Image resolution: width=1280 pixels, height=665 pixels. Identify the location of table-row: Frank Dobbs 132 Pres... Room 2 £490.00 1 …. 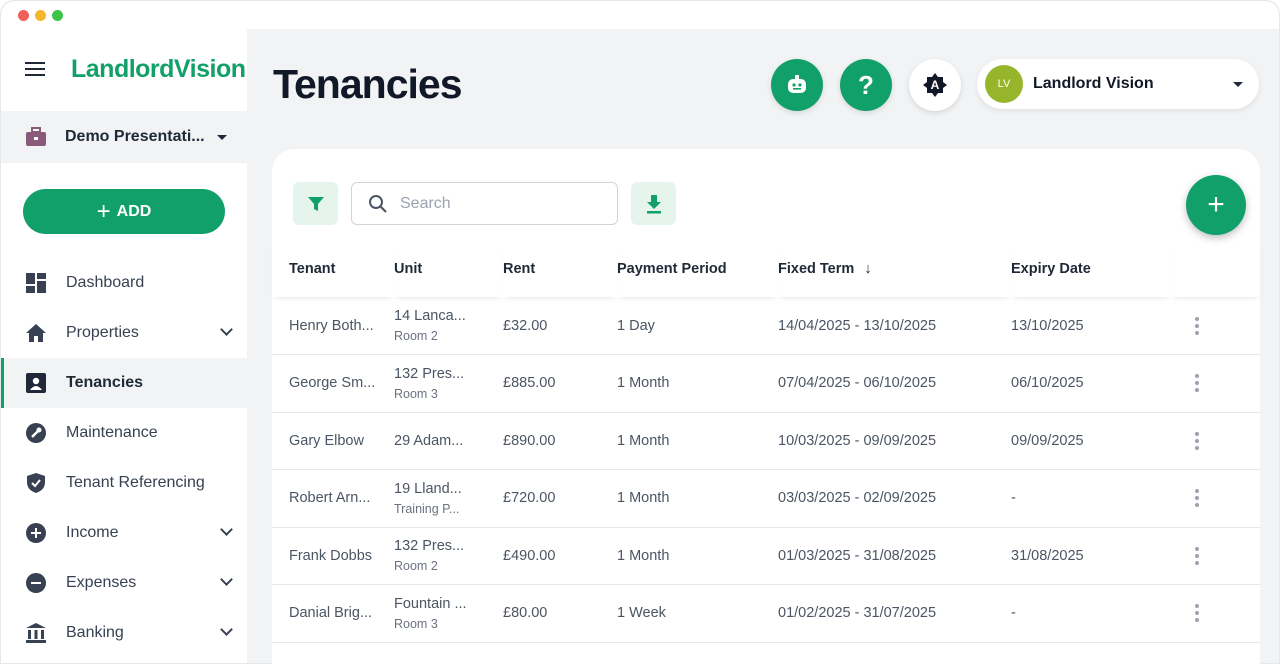
(766, 556).